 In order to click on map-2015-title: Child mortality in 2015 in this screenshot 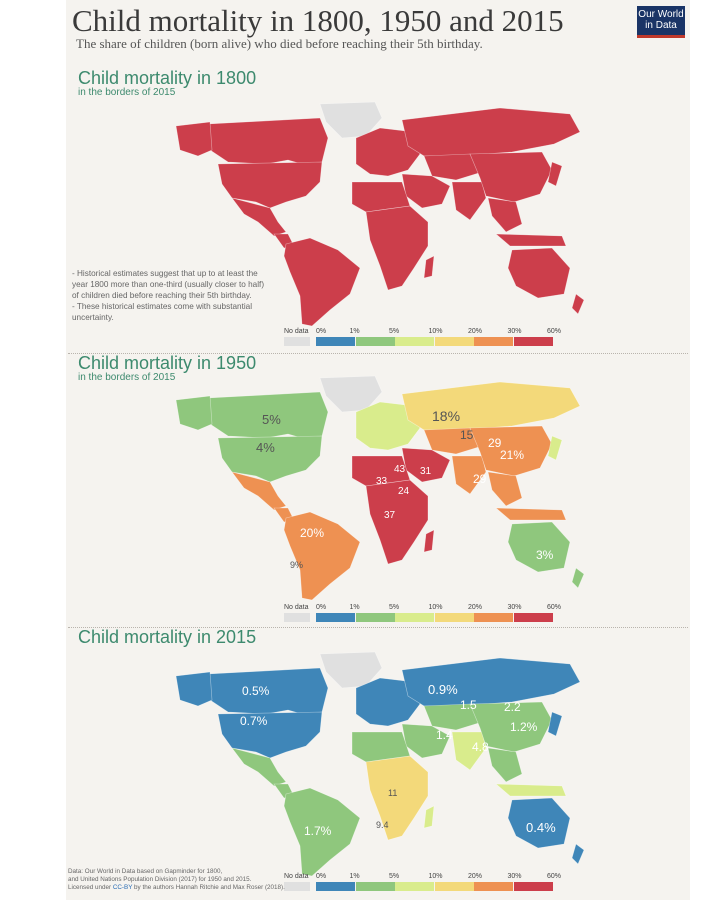, I will do `click(167, 637)`.